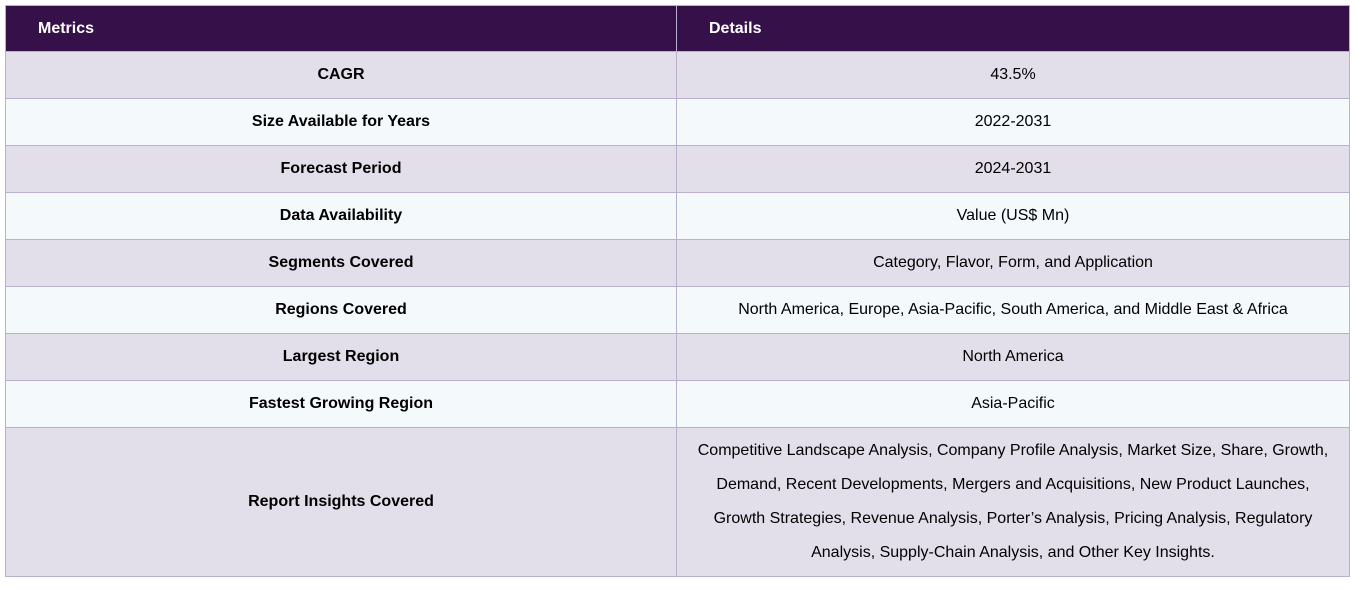  What do you see at coordinates (341, 357) in the screenshot?
I see `metric-cell: Largest Region` at bounding box center [341, 357].